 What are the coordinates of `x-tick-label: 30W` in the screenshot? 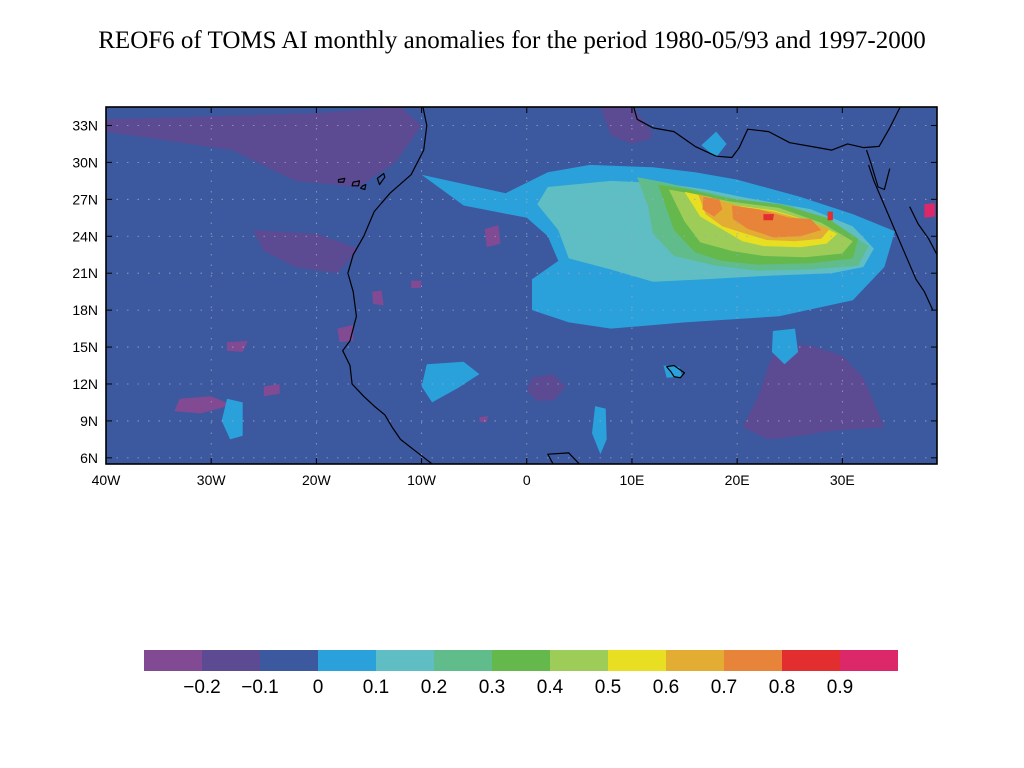 It's located at (212, 480).